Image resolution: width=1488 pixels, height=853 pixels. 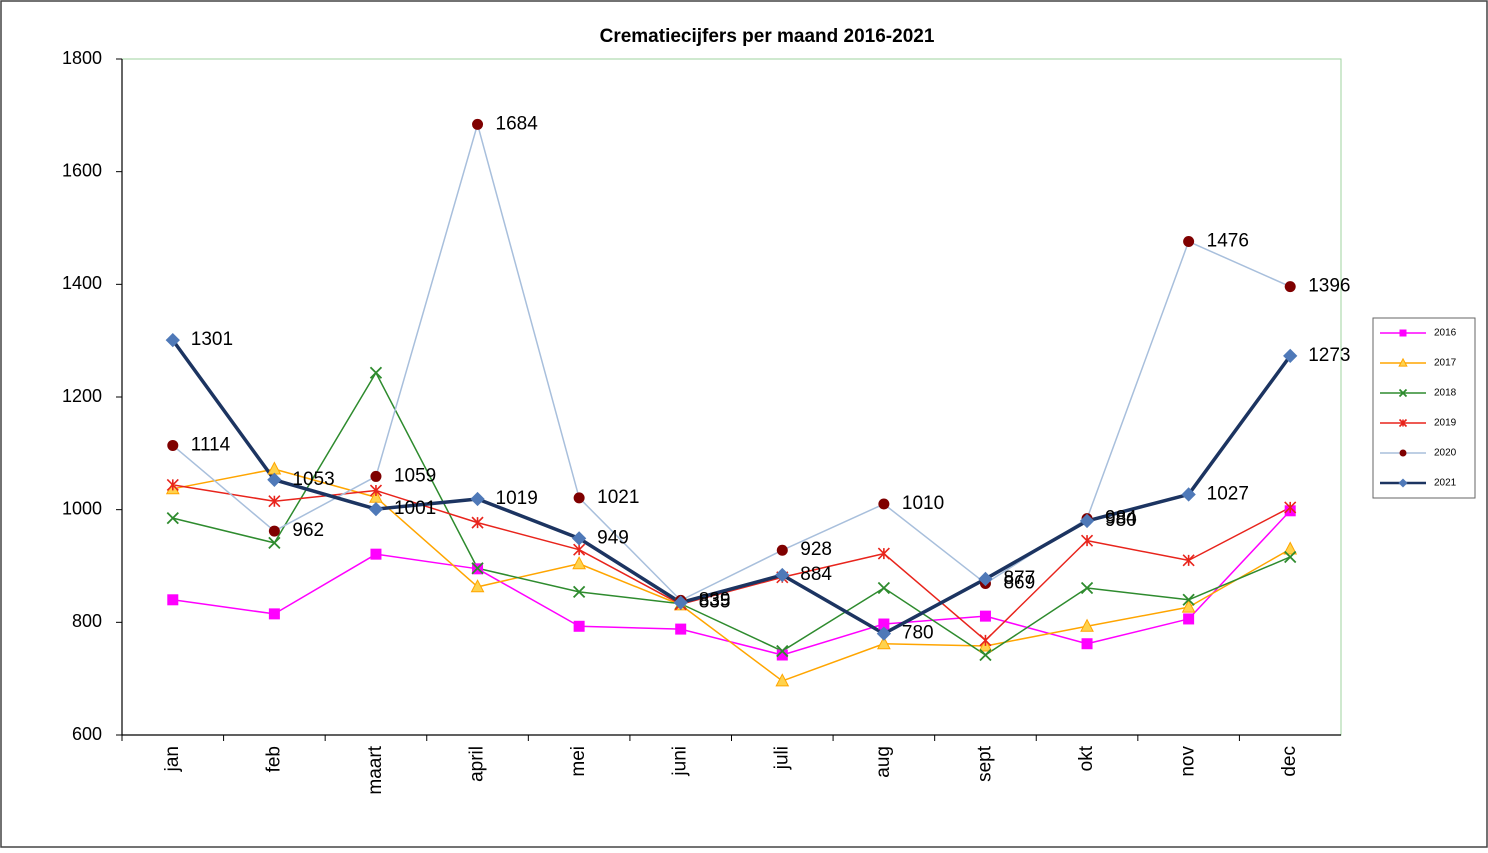 What do you see at coordinates (87, 734) in the screenshot?
I see `y-tick-label: 600` at bounding box center [87, 734].